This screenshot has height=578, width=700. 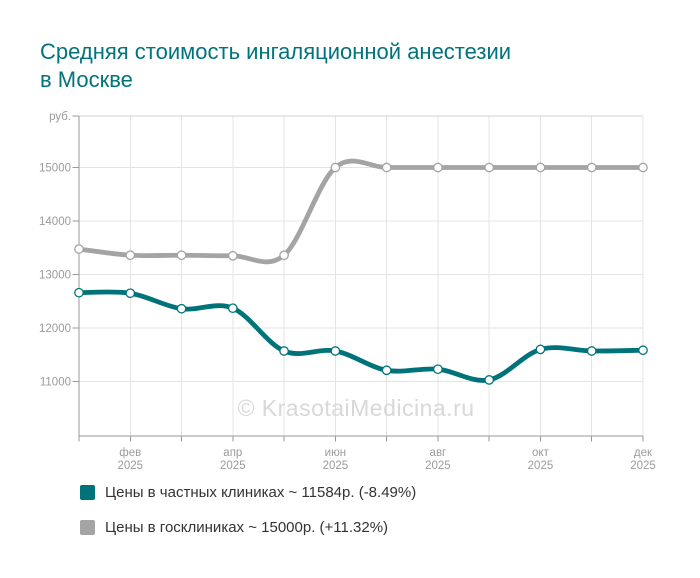 What do you see at coordinates (335, 453) in the screenshot?
I see `x-axis-month-label: июн` at bounding box center [335, 453].